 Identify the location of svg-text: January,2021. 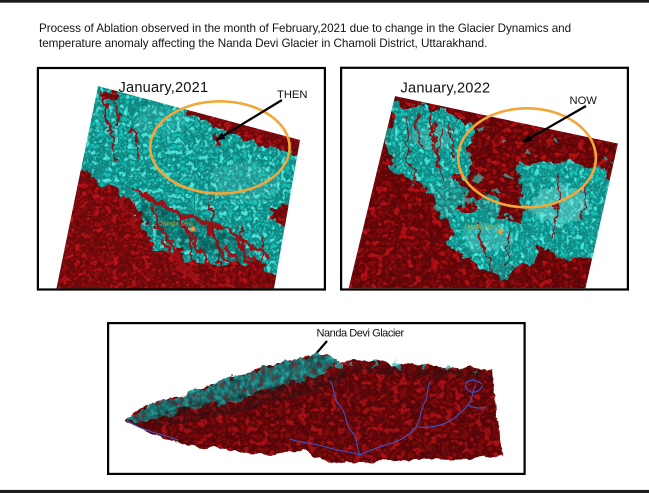
(164, 88).